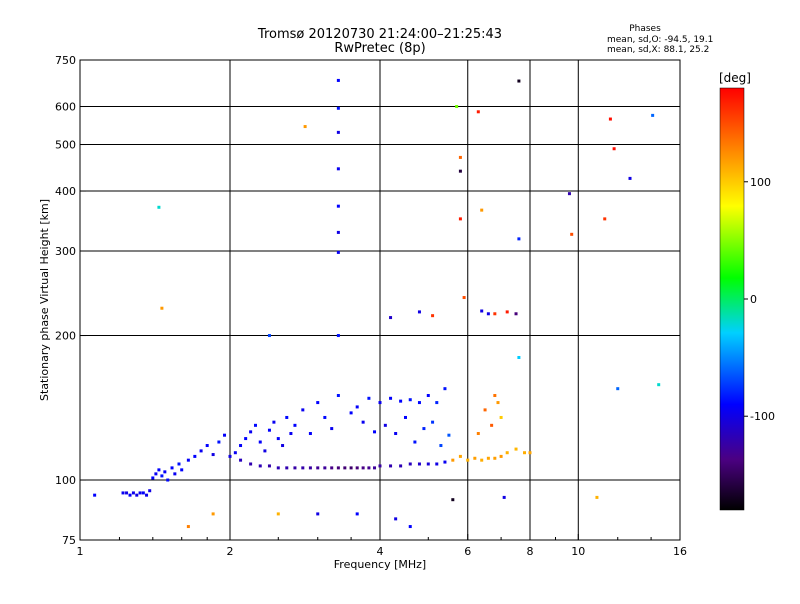 This screenshot has height=604, width=800. What do you see at coordinates (65, 251) in the screenshot?
I see `y-tick-label: 300` at bounding box center [65, 251].